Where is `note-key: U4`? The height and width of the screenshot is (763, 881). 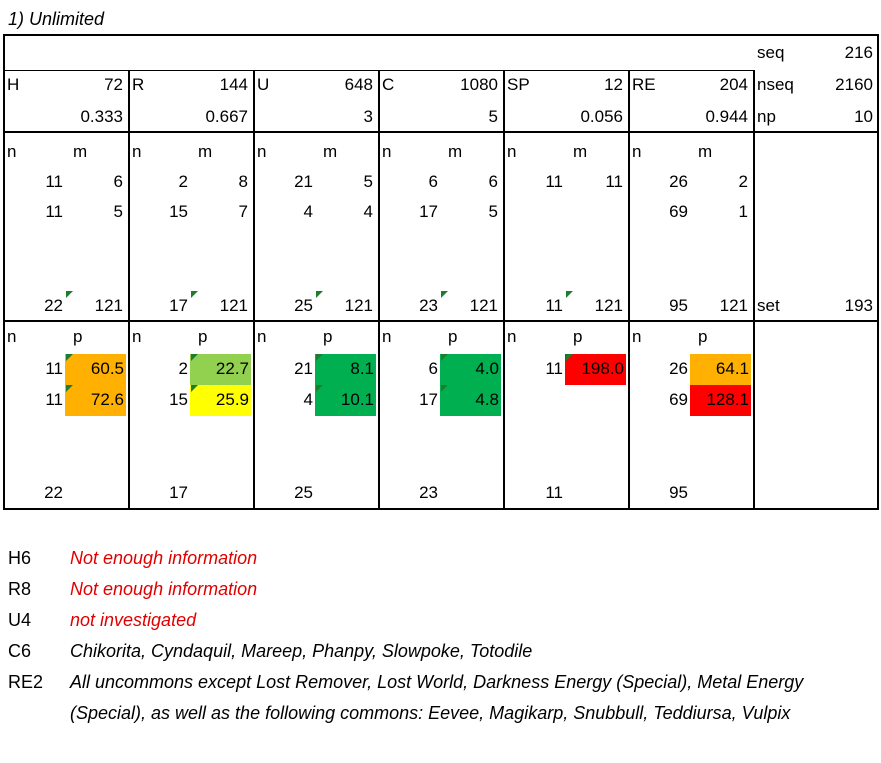 note-key: U4 is located at coordinates (20, 620).